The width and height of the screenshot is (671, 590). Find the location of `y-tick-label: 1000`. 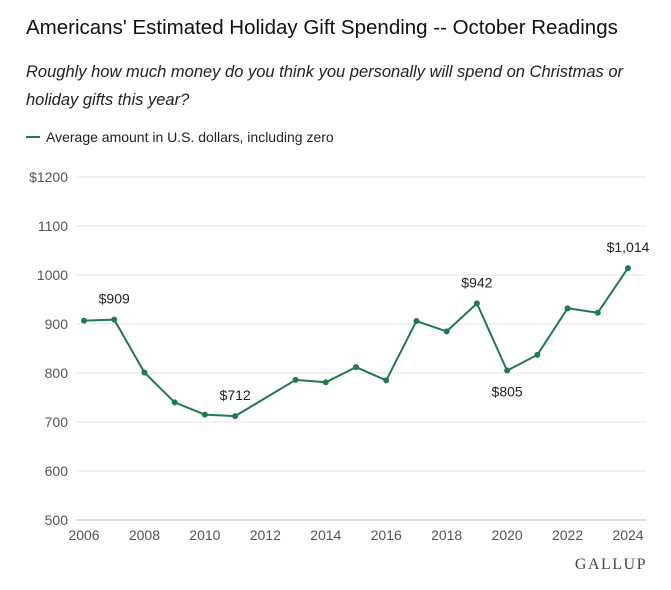

y-tick-label: 1000 is located at coordinates (52, 275).